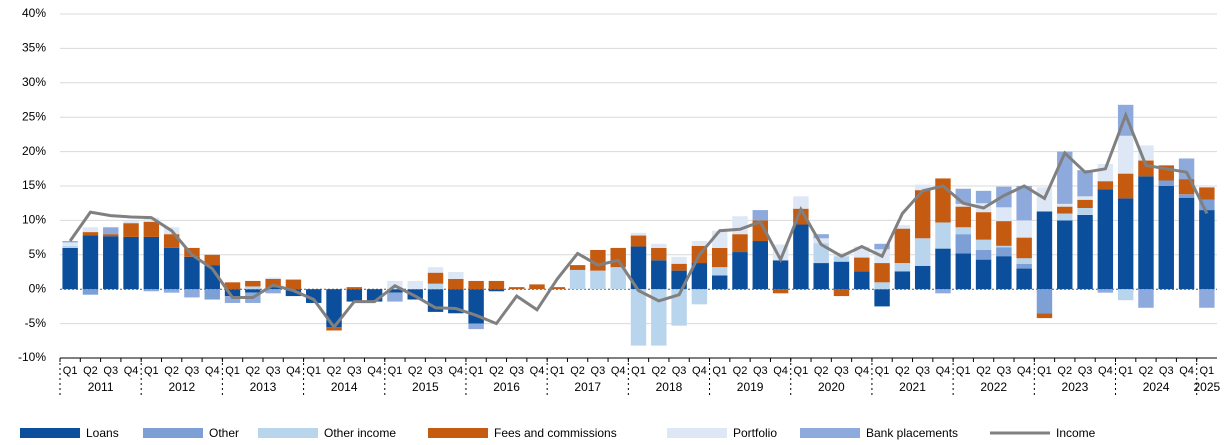 This screenshot has height=445, width=1228. What do you see at coordinates (555, 433) in the screenshot?
I see `legend-label: Fees and commissions` at bounding box center [555, 433].